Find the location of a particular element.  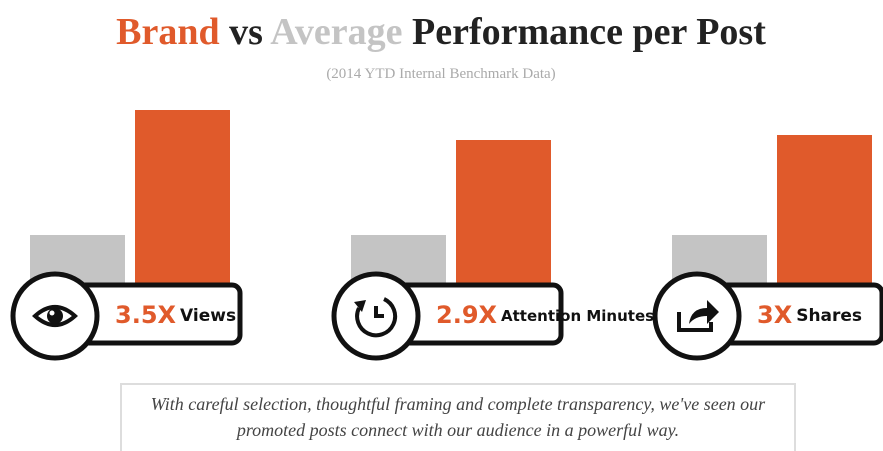

value-label: 3X is located at coordinates (775, 315).